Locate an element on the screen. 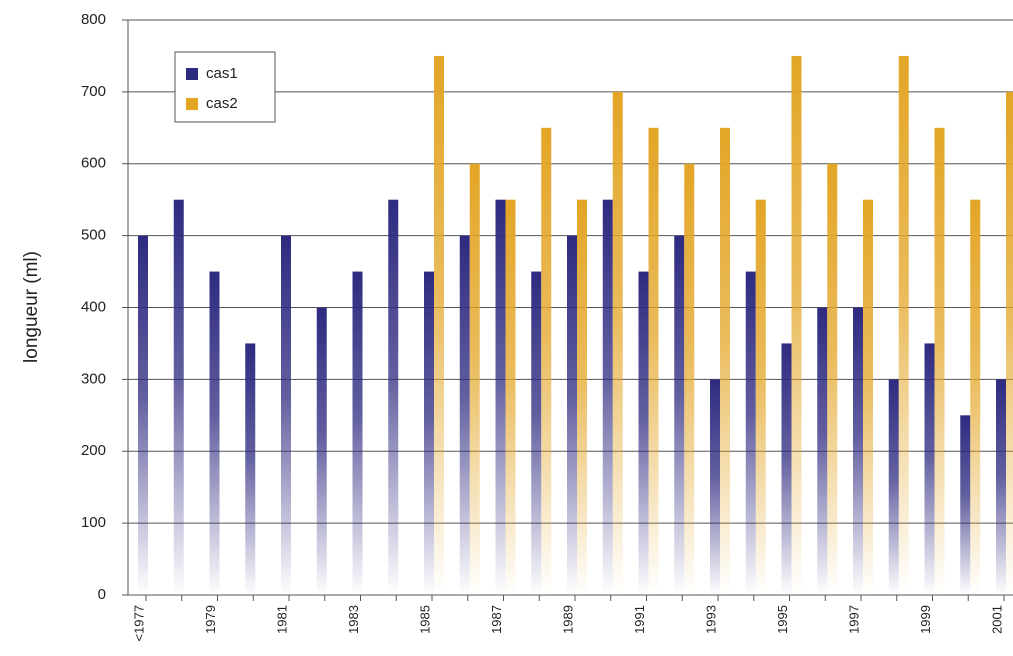 The image size is (1013, 656). x-tick-label: 1991 is located at coordinates (639, 619).